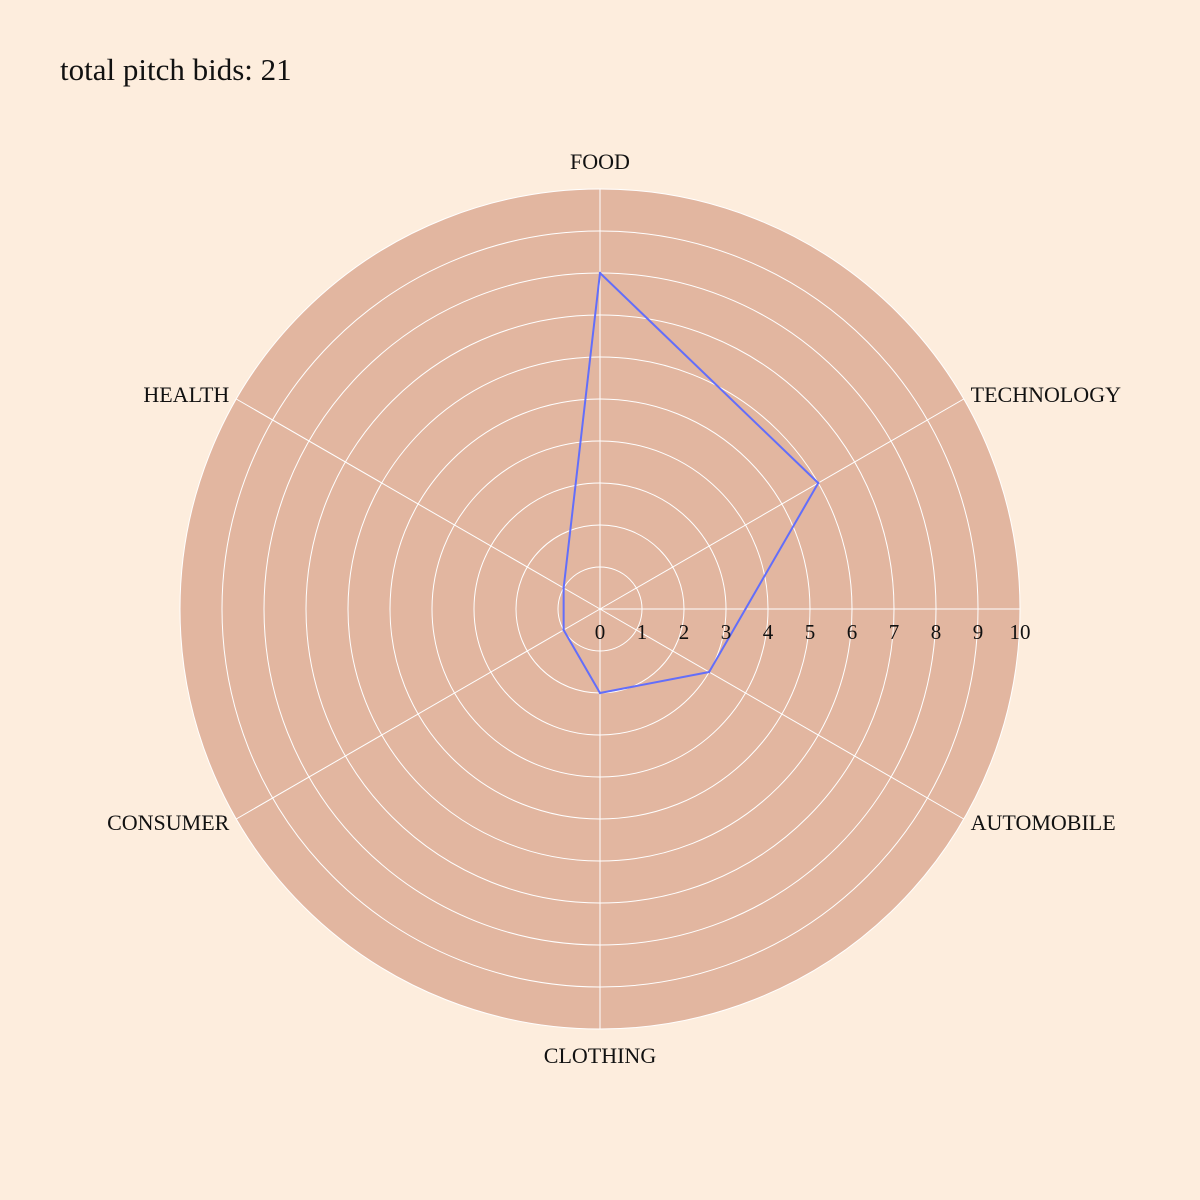  I want to click on radial-tick-label: 8, so click(936, 632).